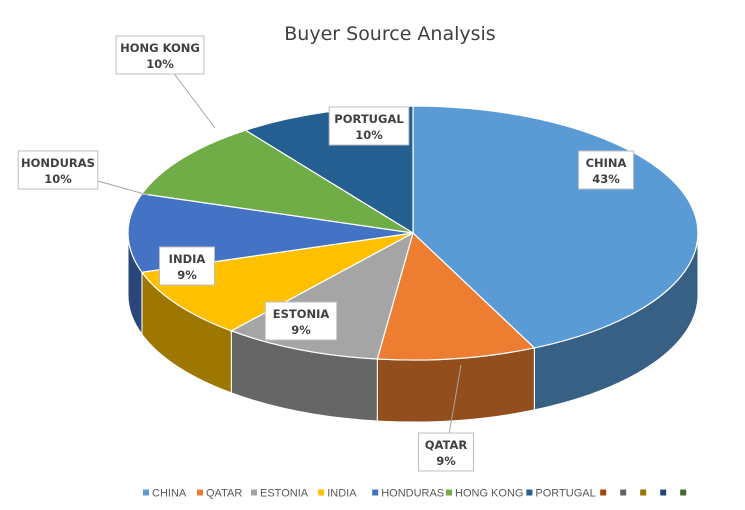 The image size is (745, 510). Describe the element at coordinates (58, 163) in the screenshot. I see `data-label-category: HONDURAS` at that location.